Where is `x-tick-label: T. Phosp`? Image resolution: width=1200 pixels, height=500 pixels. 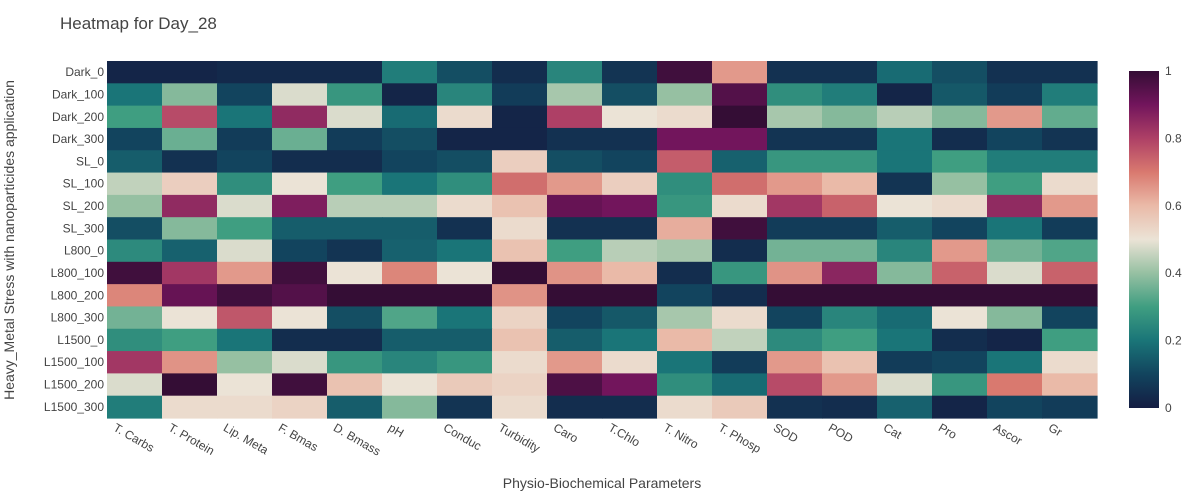 x-tick-label: T. Phosp is located at coordinates (740, 438).